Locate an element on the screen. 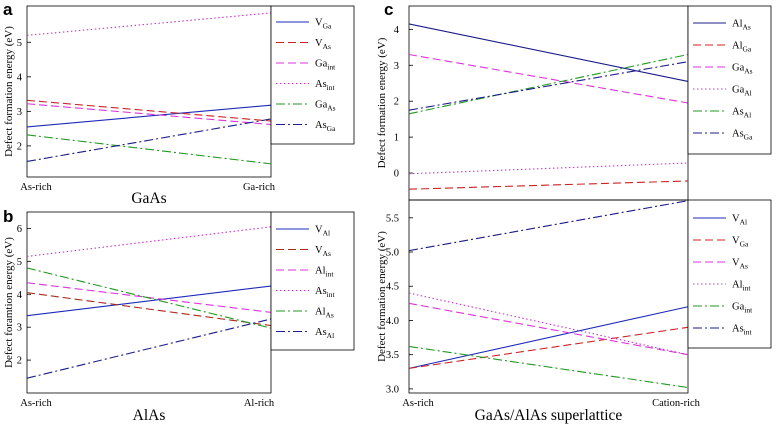 This screenshot has height=428, width=778. y-tick-label: 5.5 is located at coordinates (392, 218).